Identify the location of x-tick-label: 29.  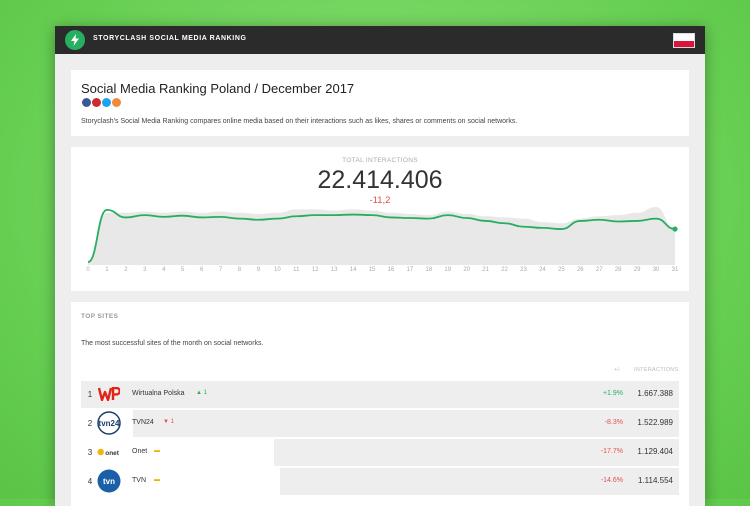
(637, 270).